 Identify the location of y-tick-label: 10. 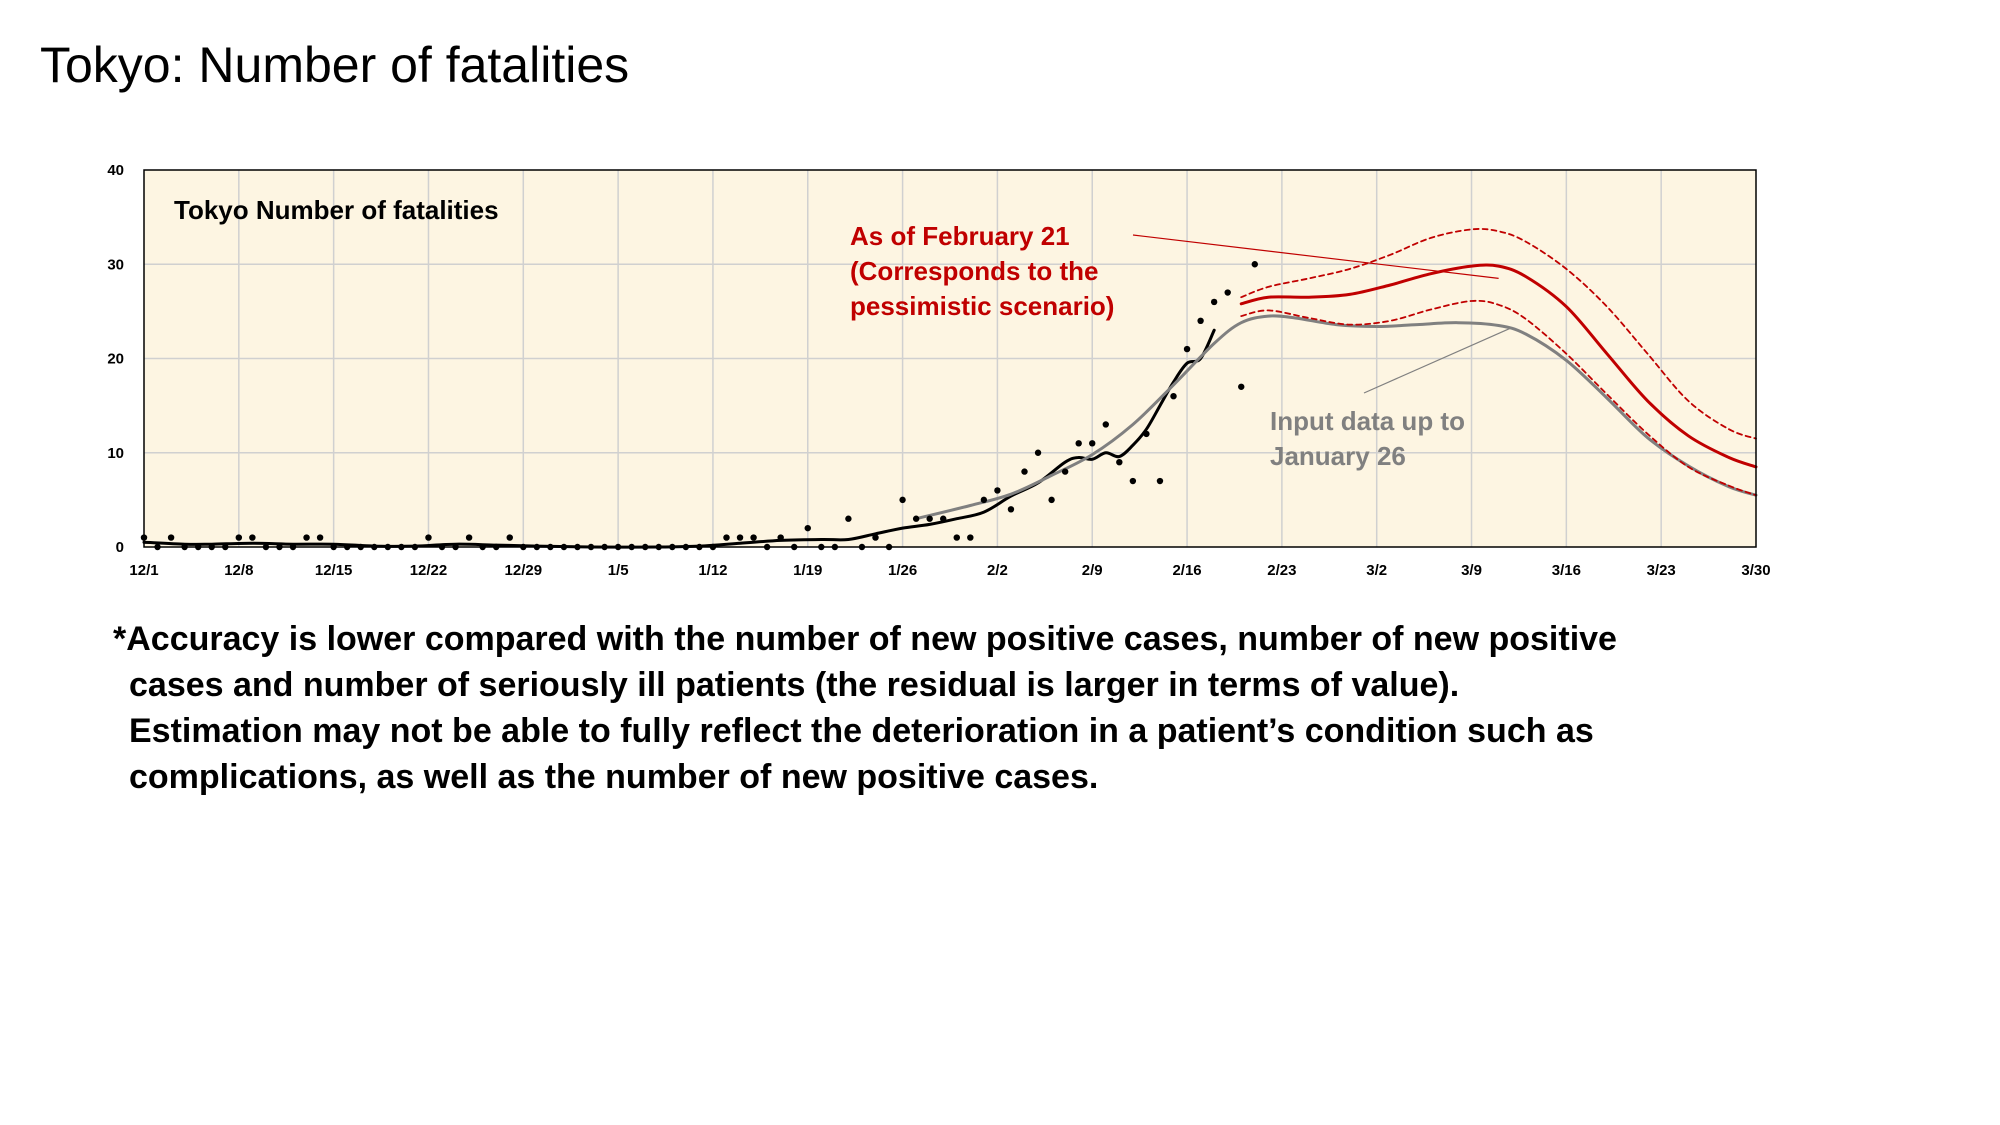
(115, 453).